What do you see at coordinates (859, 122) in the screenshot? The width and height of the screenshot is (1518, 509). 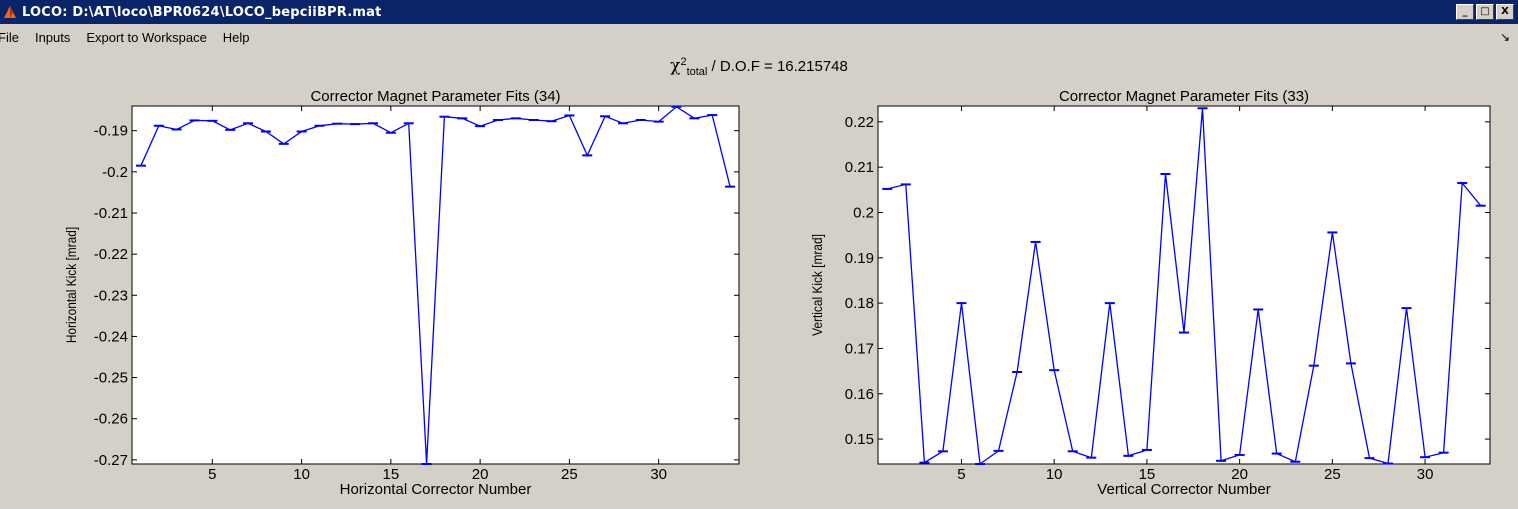 I see `y-tick-label: 0.22` at bounding box center [859, 122].